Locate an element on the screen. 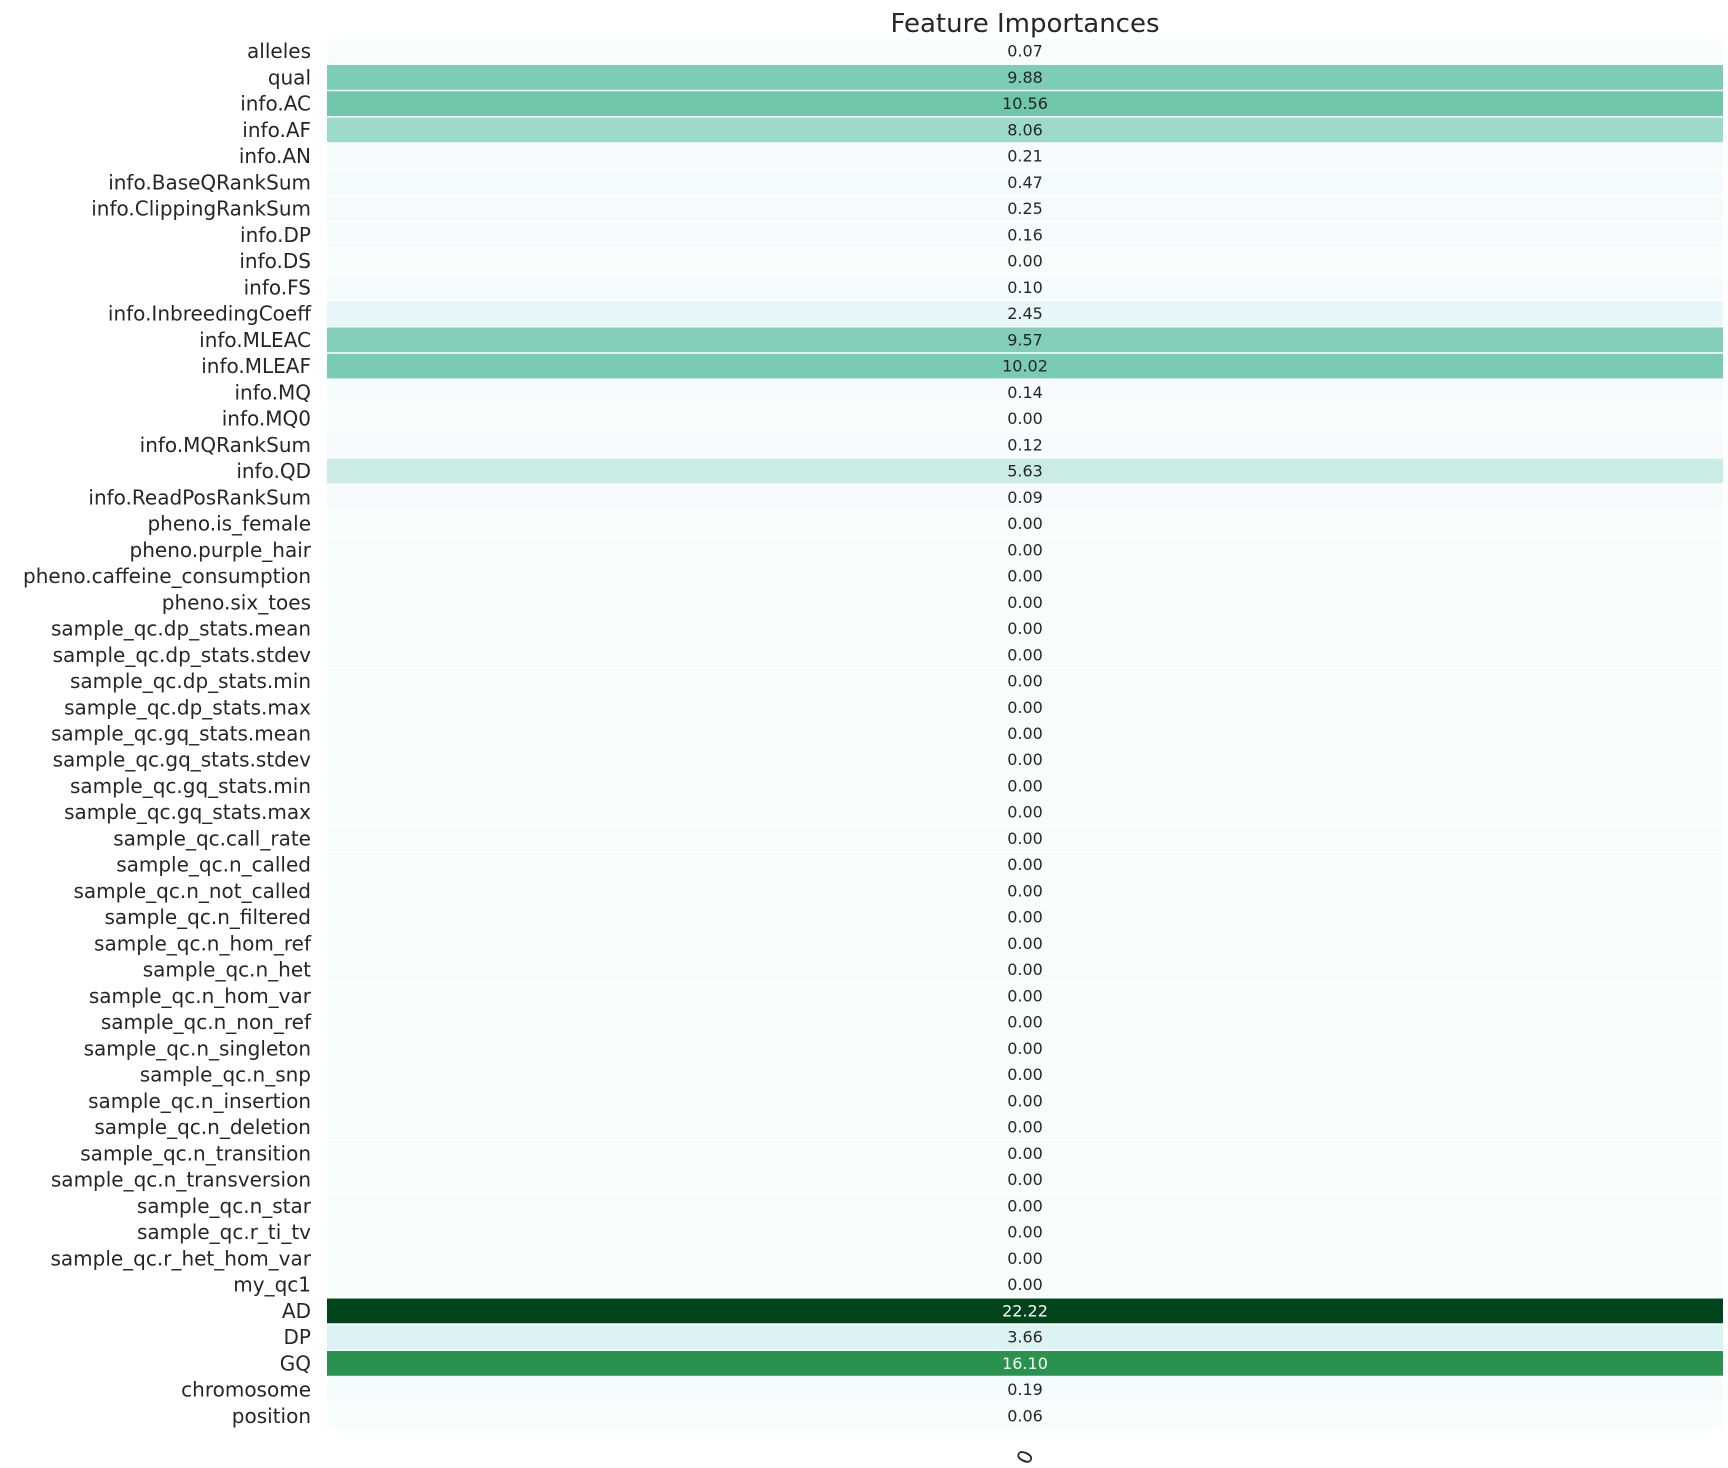 The height and width of the screenshot is (1468, 1728). cell-value-label: 22.22 is located at coordinates (1025, 1310).